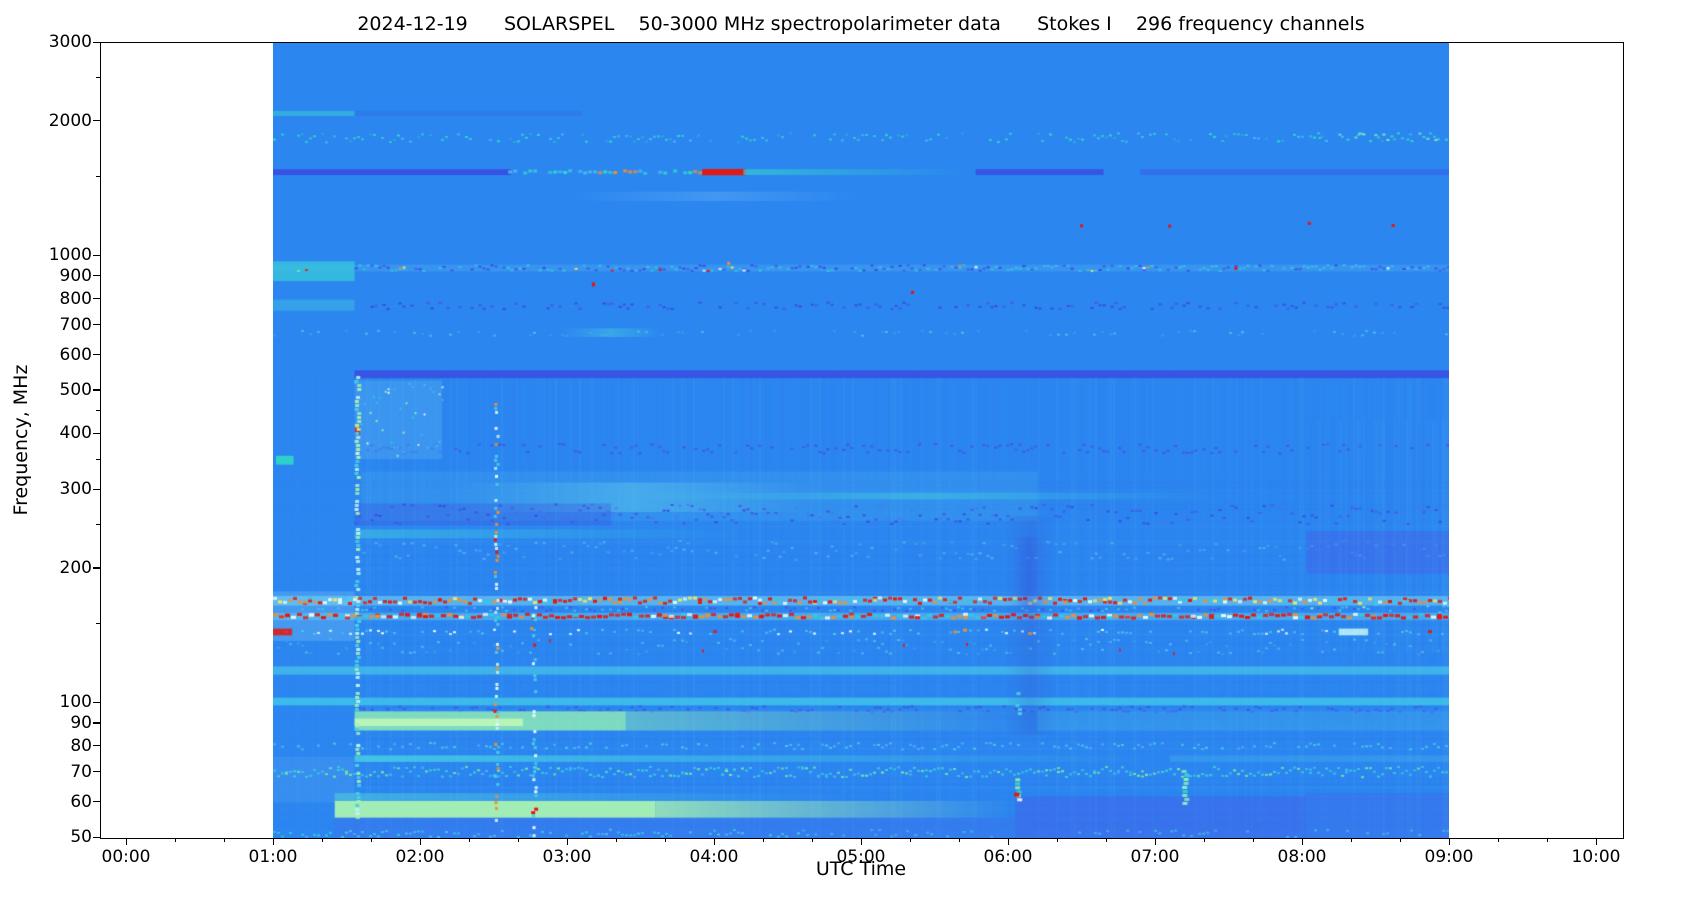 The image size is (1687, 906). I want to click on y-tick-label: 200, so click(75, 567).